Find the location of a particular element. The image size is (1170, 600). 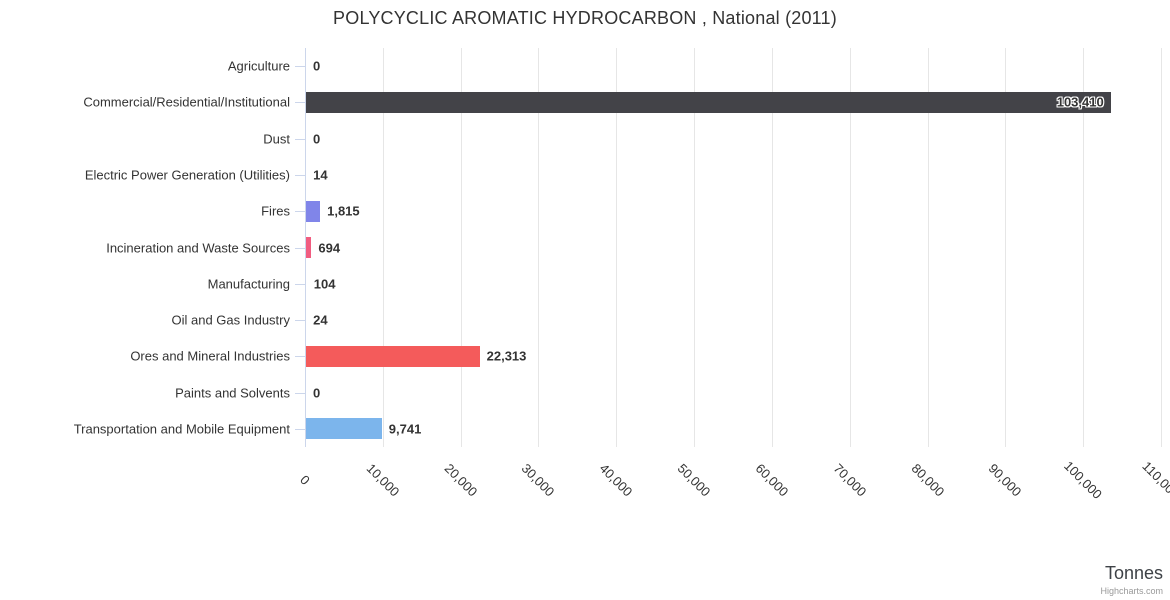

data-label: 694 is located at coordinates (329, 247).